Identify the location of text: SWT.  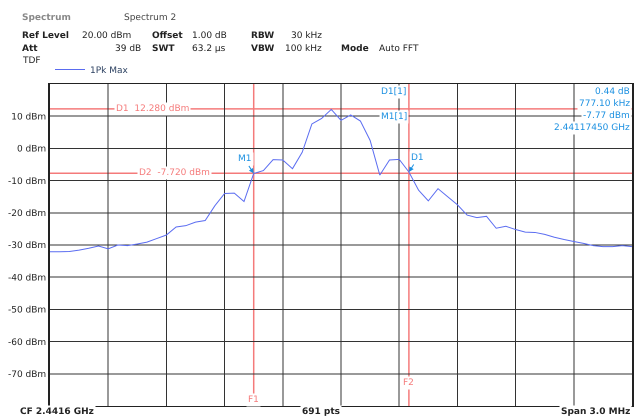
(164, 49).